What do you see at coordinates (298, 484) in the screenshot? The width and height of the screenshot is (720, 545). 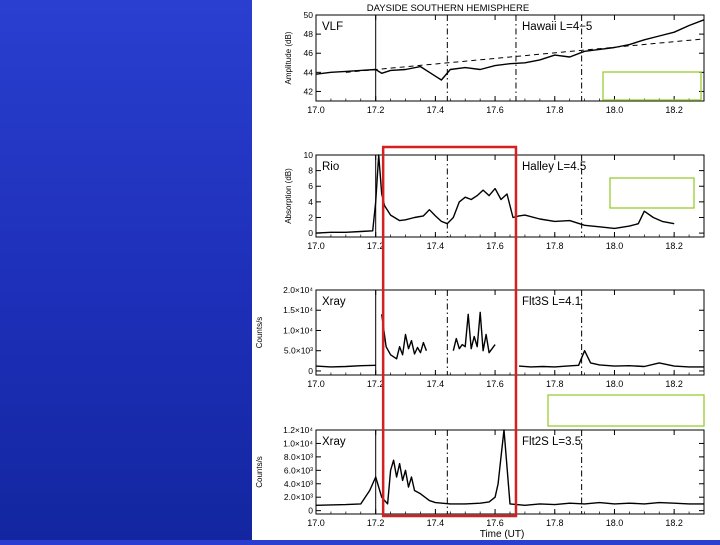 I see `y-tick-label: 4.0×10³` at bounding box center [298, 484].